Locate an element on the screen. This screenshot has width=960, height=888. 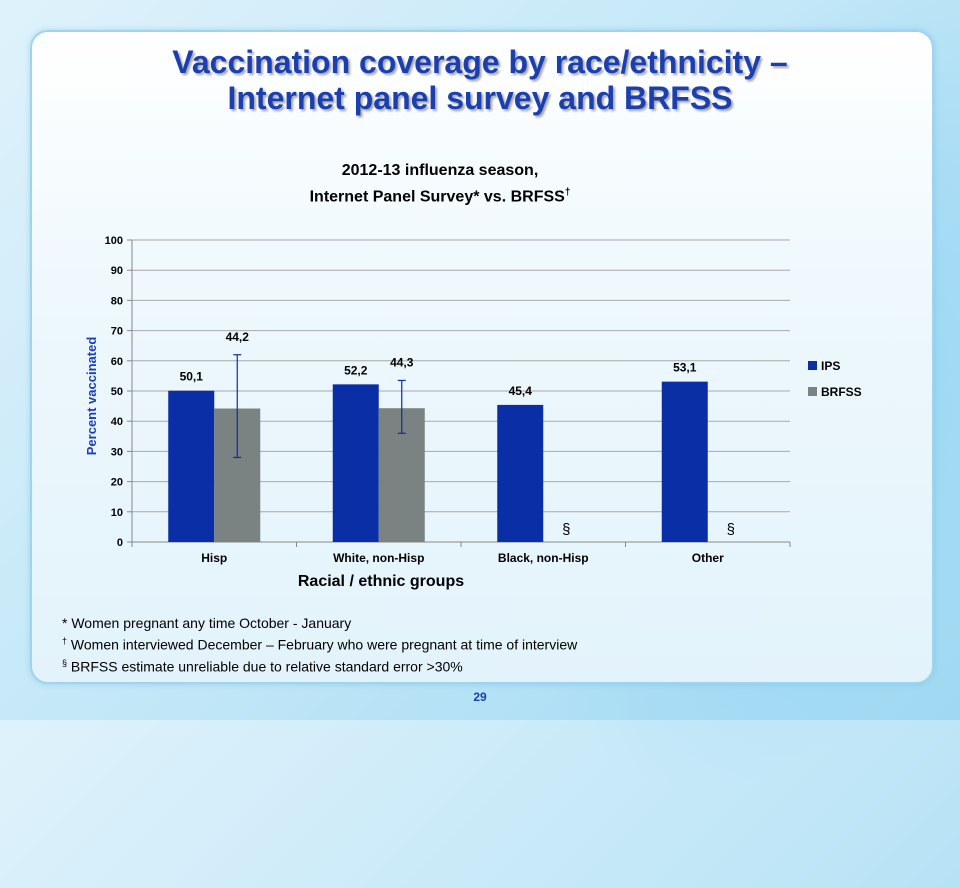
footnote-1-mark: * is located at coordinates (65, 623).